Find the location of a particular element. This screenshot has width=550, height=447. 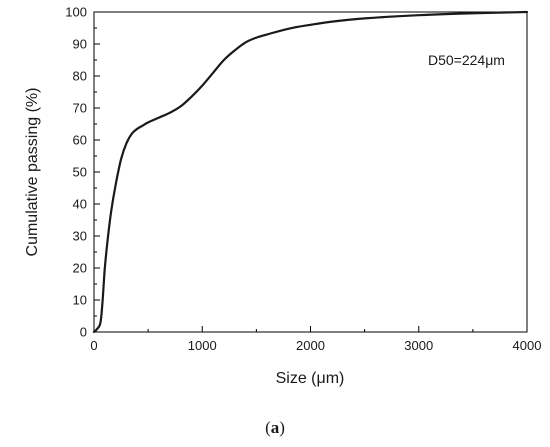

y-tick-label: 30 is located at coordinates (80, 236).